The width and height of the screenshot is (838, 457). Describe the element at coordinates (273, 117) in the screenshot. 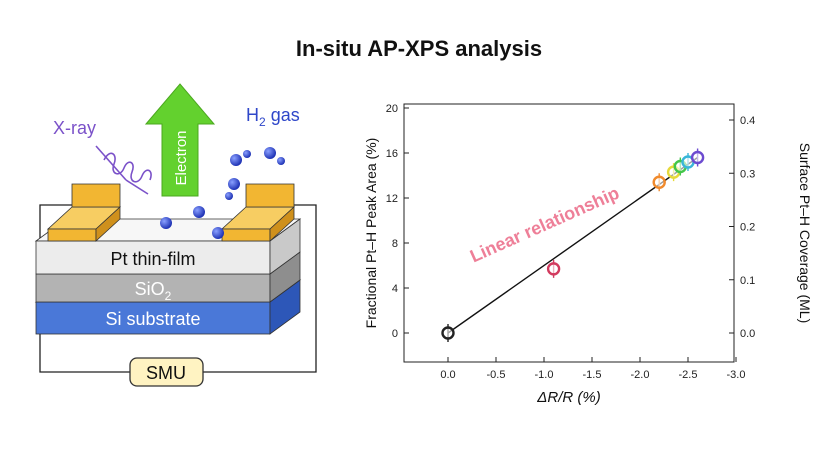

I see `h2-gas-label: H2 gas` at that location.